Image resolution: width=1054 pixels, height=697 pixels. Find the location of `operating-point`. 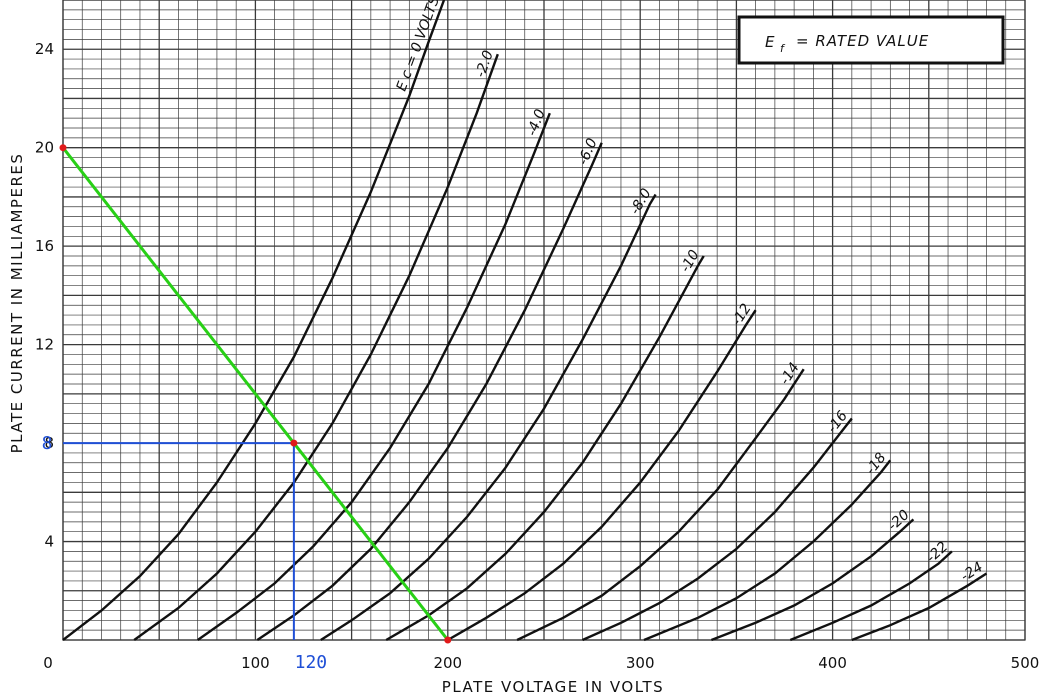

operating-point is located at coordinates (294, 443).